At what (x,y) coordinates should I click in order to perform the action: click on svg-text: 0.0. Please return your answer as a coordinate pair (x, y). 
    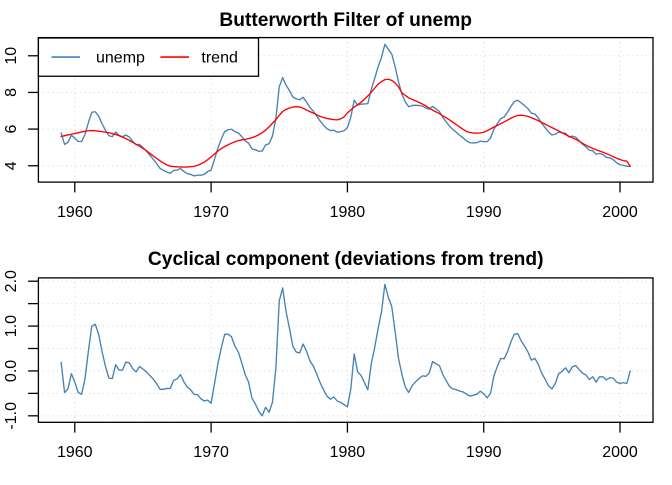
    Looking at the image, I should click on (11, 371).